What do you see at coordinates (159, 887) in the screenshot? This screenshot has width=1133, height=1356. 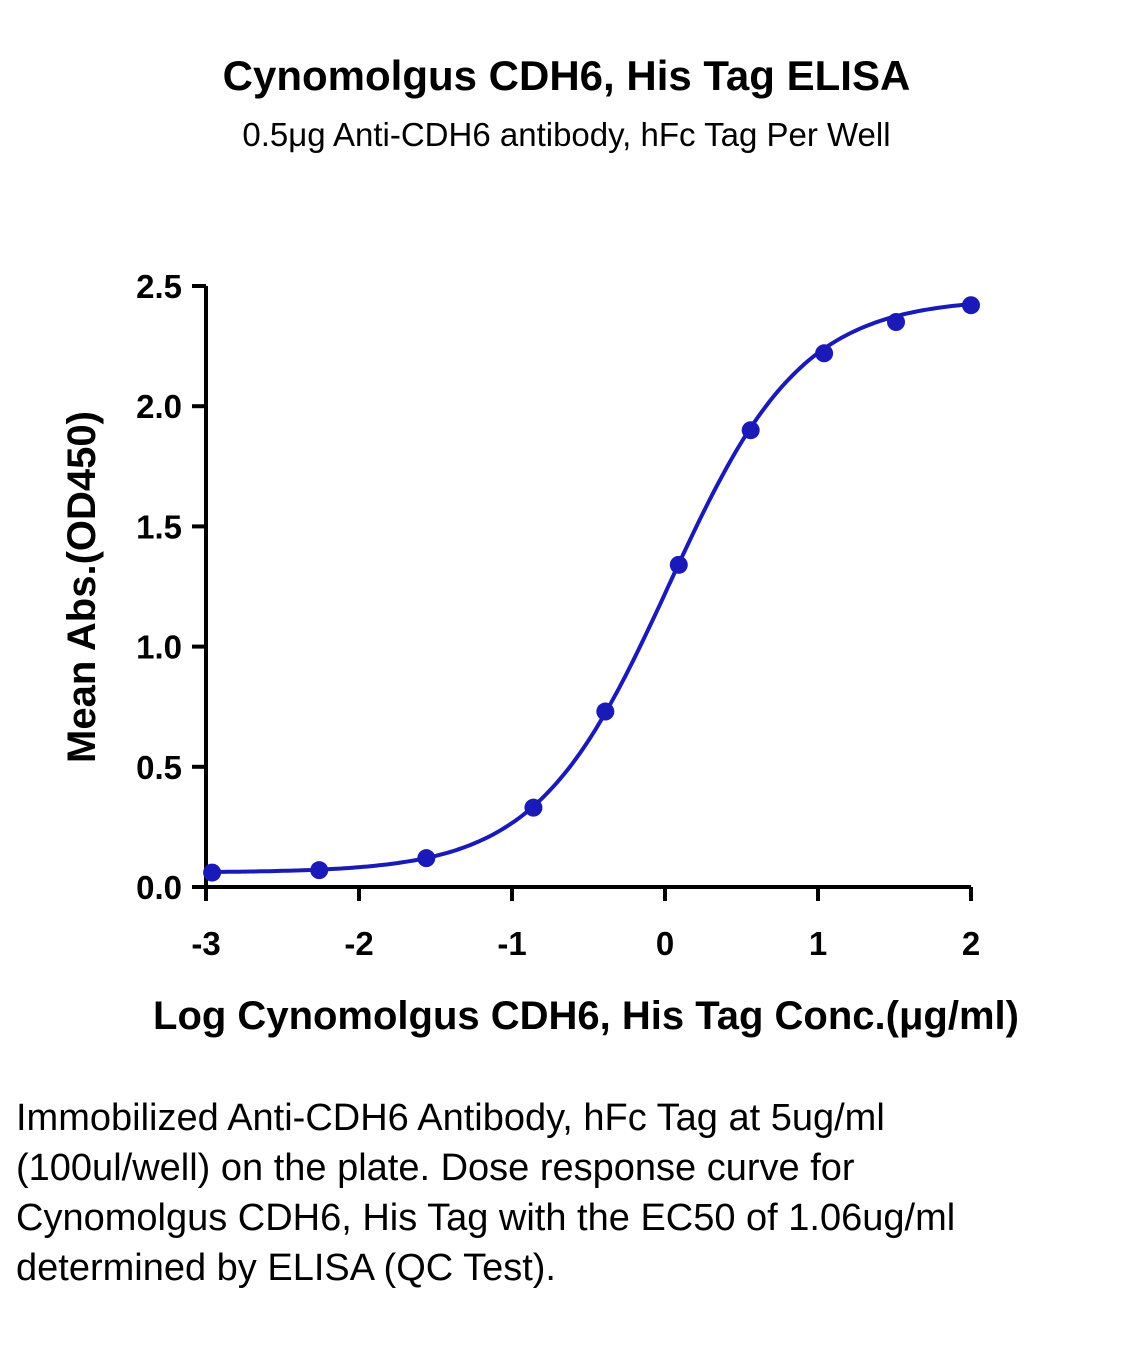 I see `y-tick-label: 0.0` at bounding box center [159, 887].